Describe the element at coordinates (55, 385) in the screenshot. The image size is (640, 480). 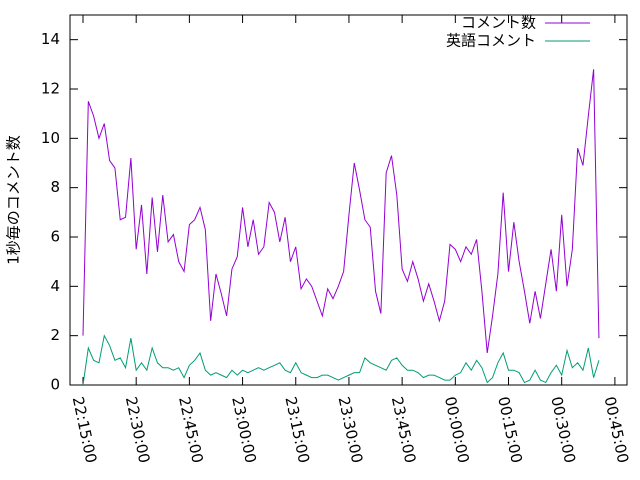
I see `y-tick-label: 0` at that location.